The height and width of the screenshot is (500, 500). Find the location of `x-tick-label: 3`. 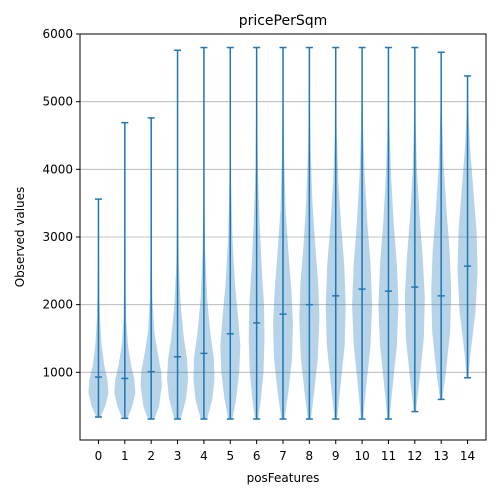

x-tick-label: 3 is located at coordinates (178, 456).